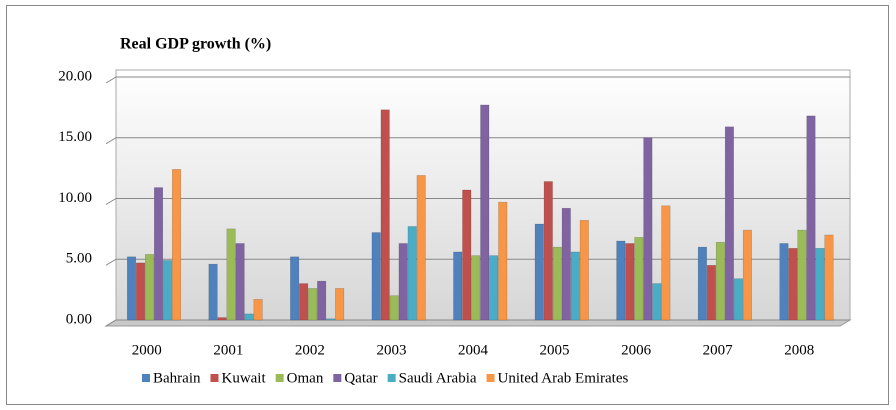 Image resolution: width=896 pixels, height=410 pixels. What do you see at coordinates (360, 378) in the screenshot?
I see `legend-label: Qatar` at bounding box center [360, 378].